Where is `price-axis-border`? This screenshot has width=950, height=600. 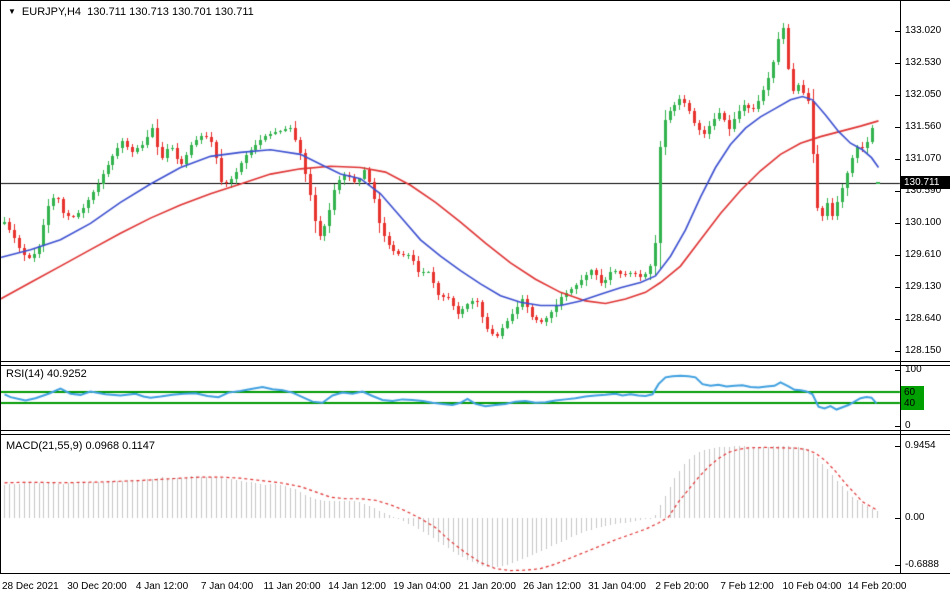 price-axis-border is located at coordinates (900, 287).